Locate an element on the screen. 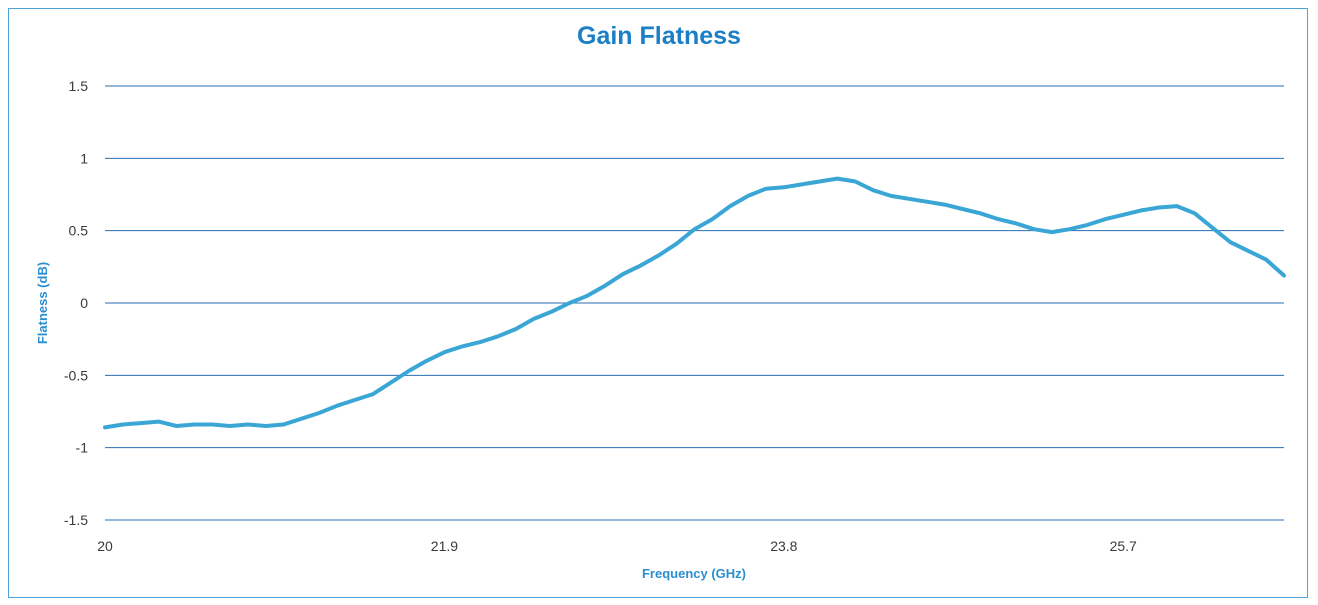  y-tick-label: -1.5 is located at coordinates (76, 520).